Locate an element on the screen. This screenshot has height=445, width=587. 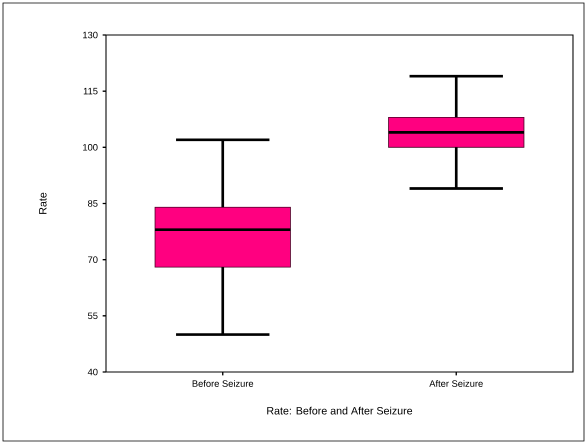
y-tick-label: 70 is located at coordinates (93, 259).